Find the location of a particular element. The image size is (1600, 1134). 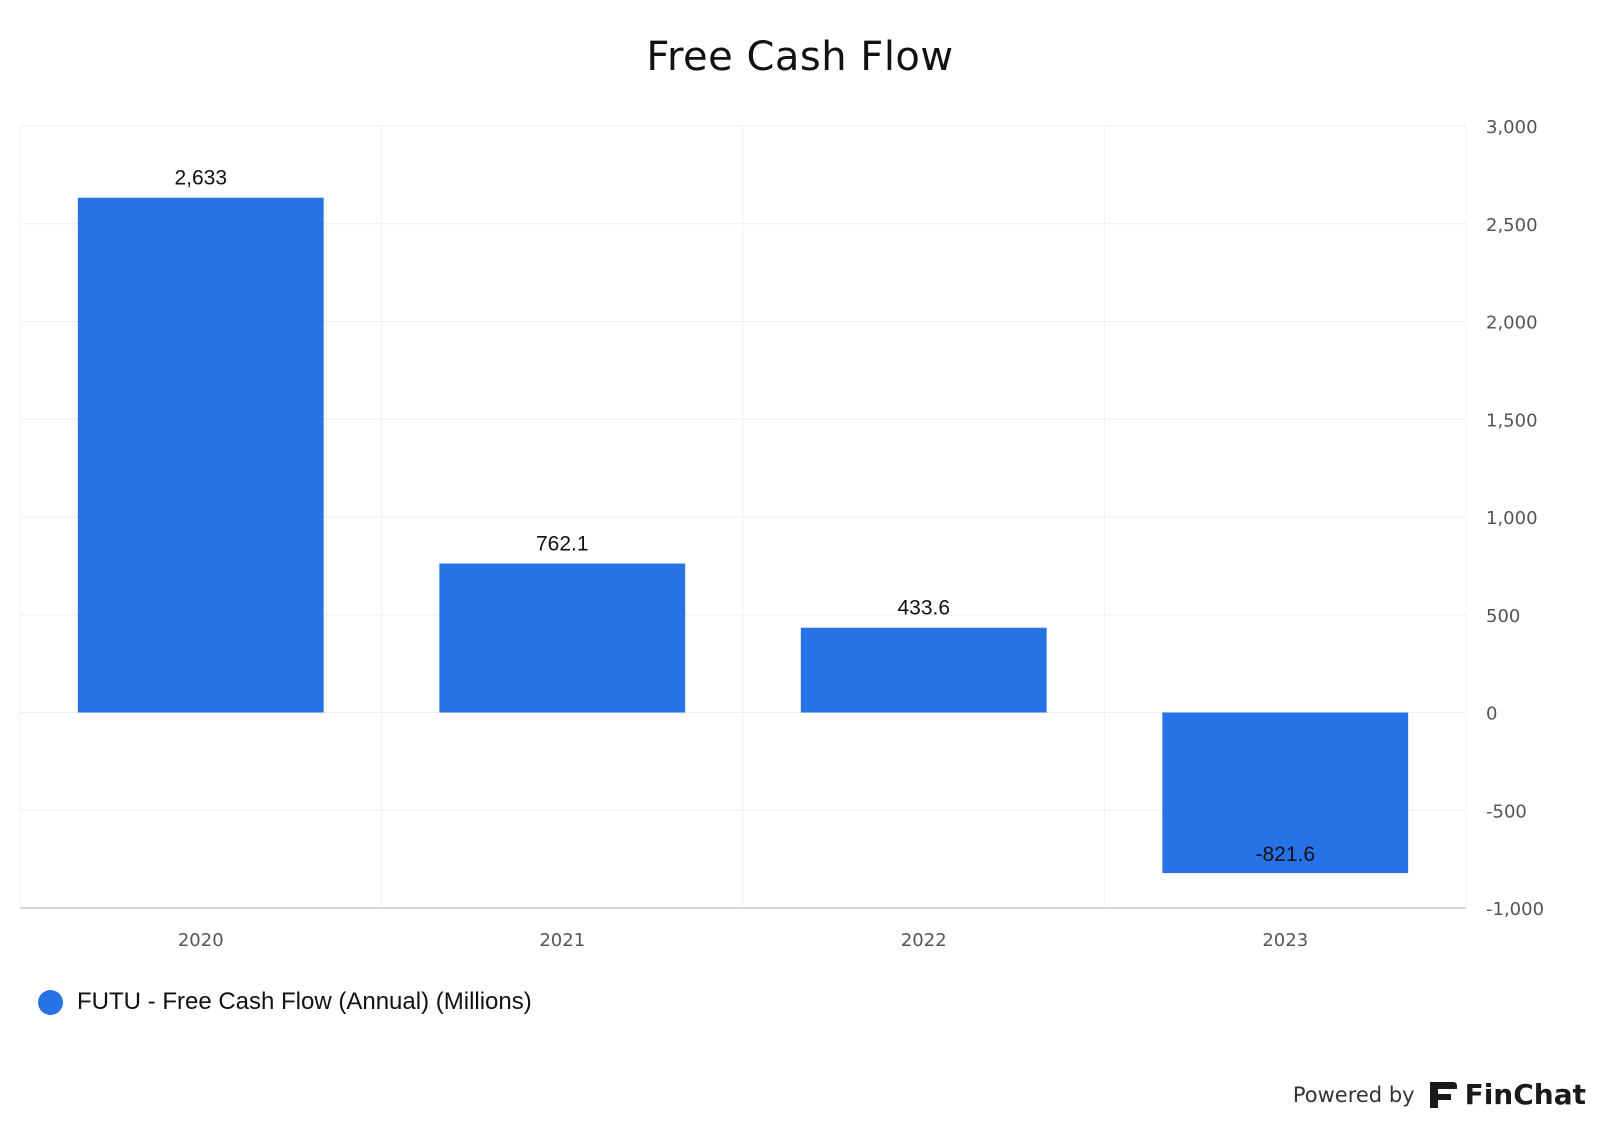

y-tick-label: -1,000 is located at coordinates (1515, 909).